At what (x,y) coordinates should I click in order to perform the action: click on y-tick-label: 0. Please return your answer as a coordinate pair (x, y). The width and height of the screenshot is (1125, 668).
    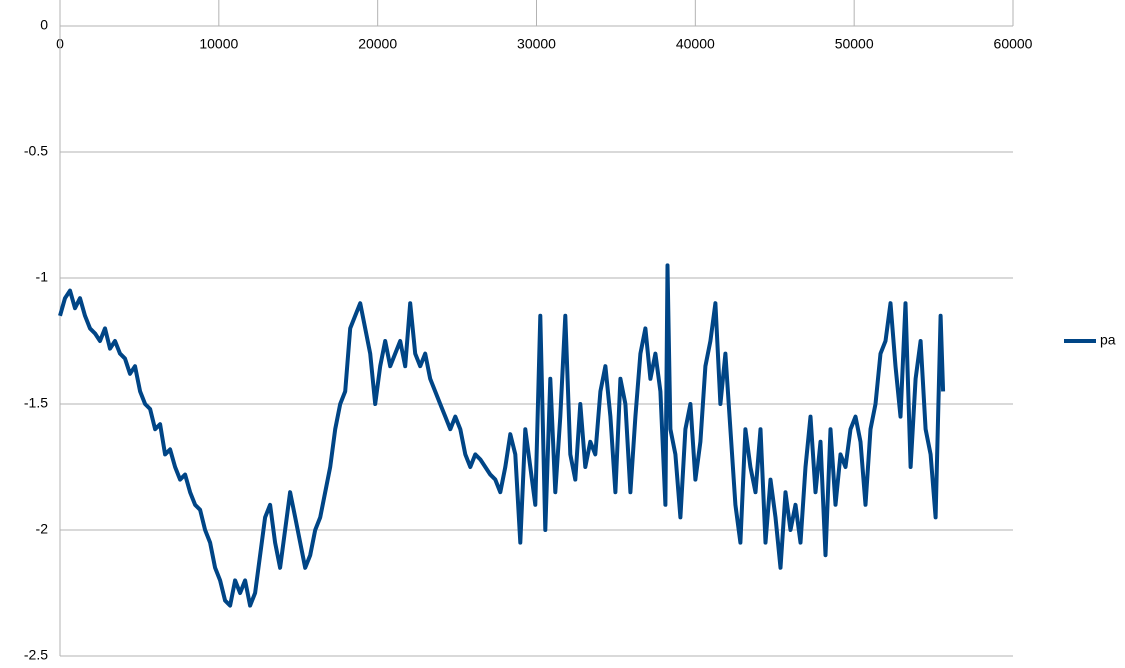
    Looking at the image, I should click on (44, 25).